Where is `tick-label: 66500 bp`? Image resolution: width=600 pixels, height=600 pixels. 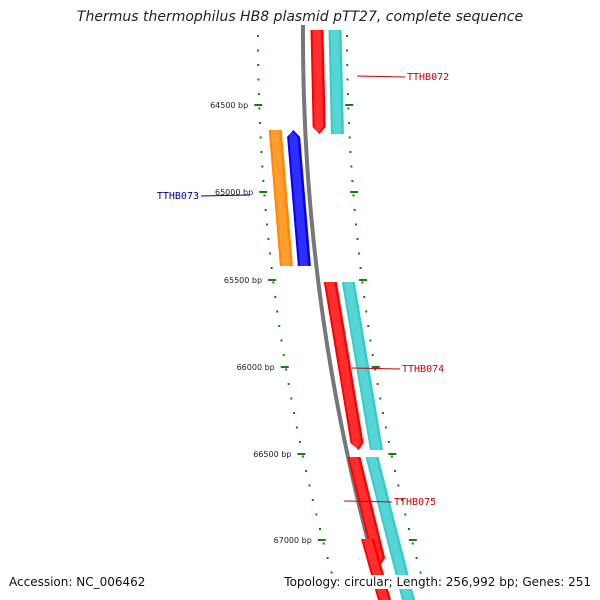
tick-label: 66500 bp is located at coordinates (272, 454).